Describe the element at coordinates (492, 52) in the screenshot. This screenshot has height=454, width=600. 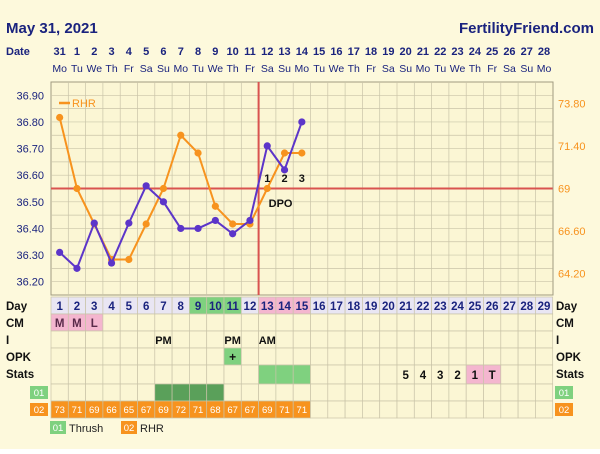
I see `date-label: 25` at that location.